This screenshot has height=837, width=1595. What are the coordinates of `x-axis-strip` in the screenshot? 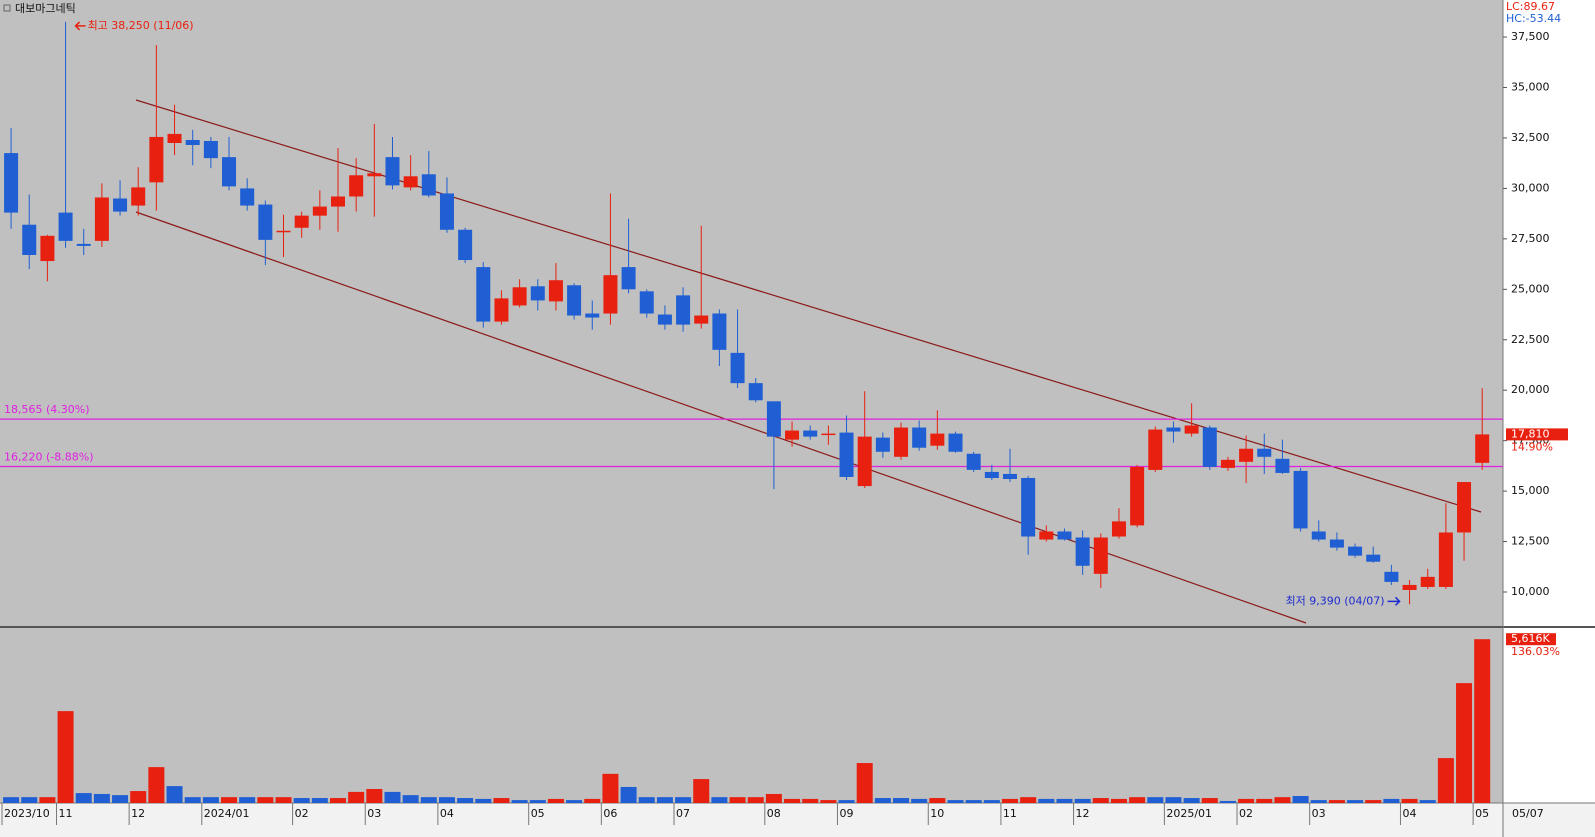 It's located at (797, 820).